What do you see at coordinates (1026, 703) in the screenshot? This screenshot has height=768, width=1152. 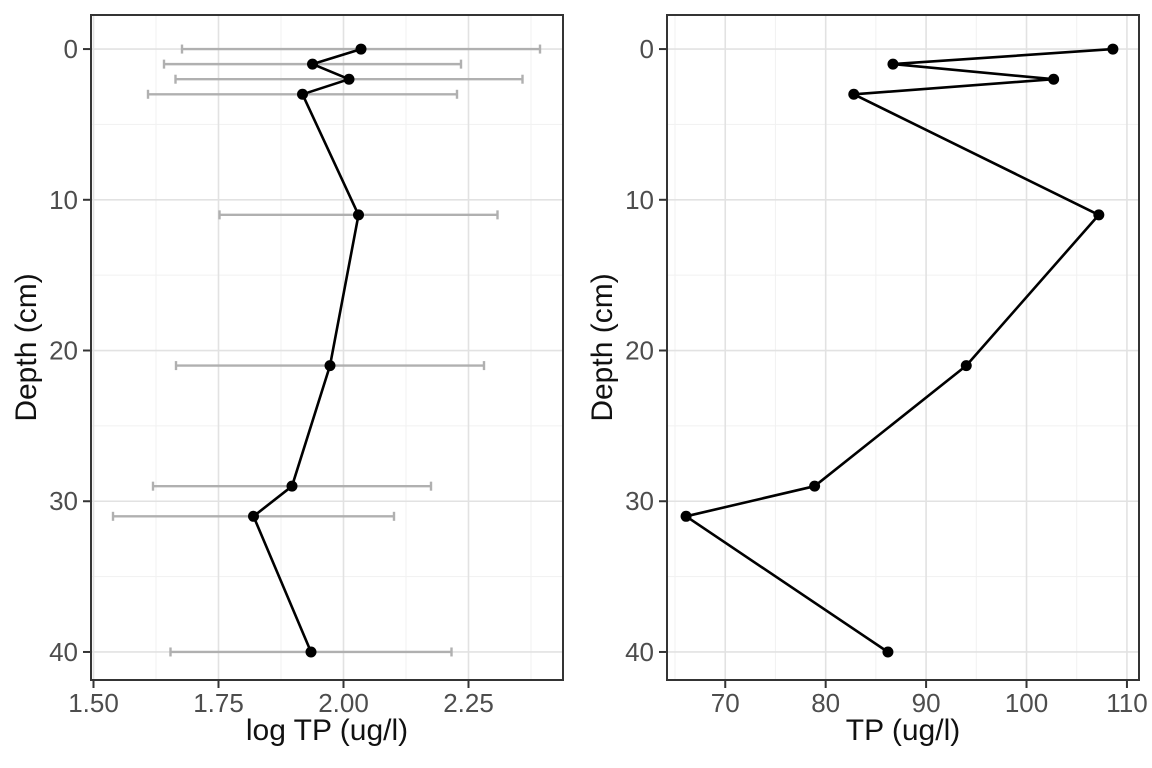 I see `x-tick-label: 100` at bounding box center [1026, 703].